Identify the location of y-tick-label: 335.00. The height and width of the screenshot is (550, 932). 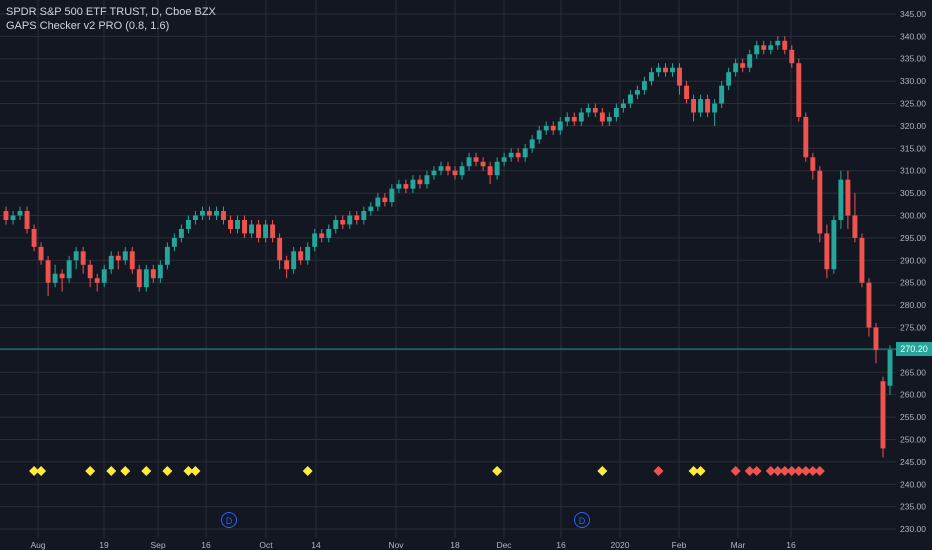
(913, 59).